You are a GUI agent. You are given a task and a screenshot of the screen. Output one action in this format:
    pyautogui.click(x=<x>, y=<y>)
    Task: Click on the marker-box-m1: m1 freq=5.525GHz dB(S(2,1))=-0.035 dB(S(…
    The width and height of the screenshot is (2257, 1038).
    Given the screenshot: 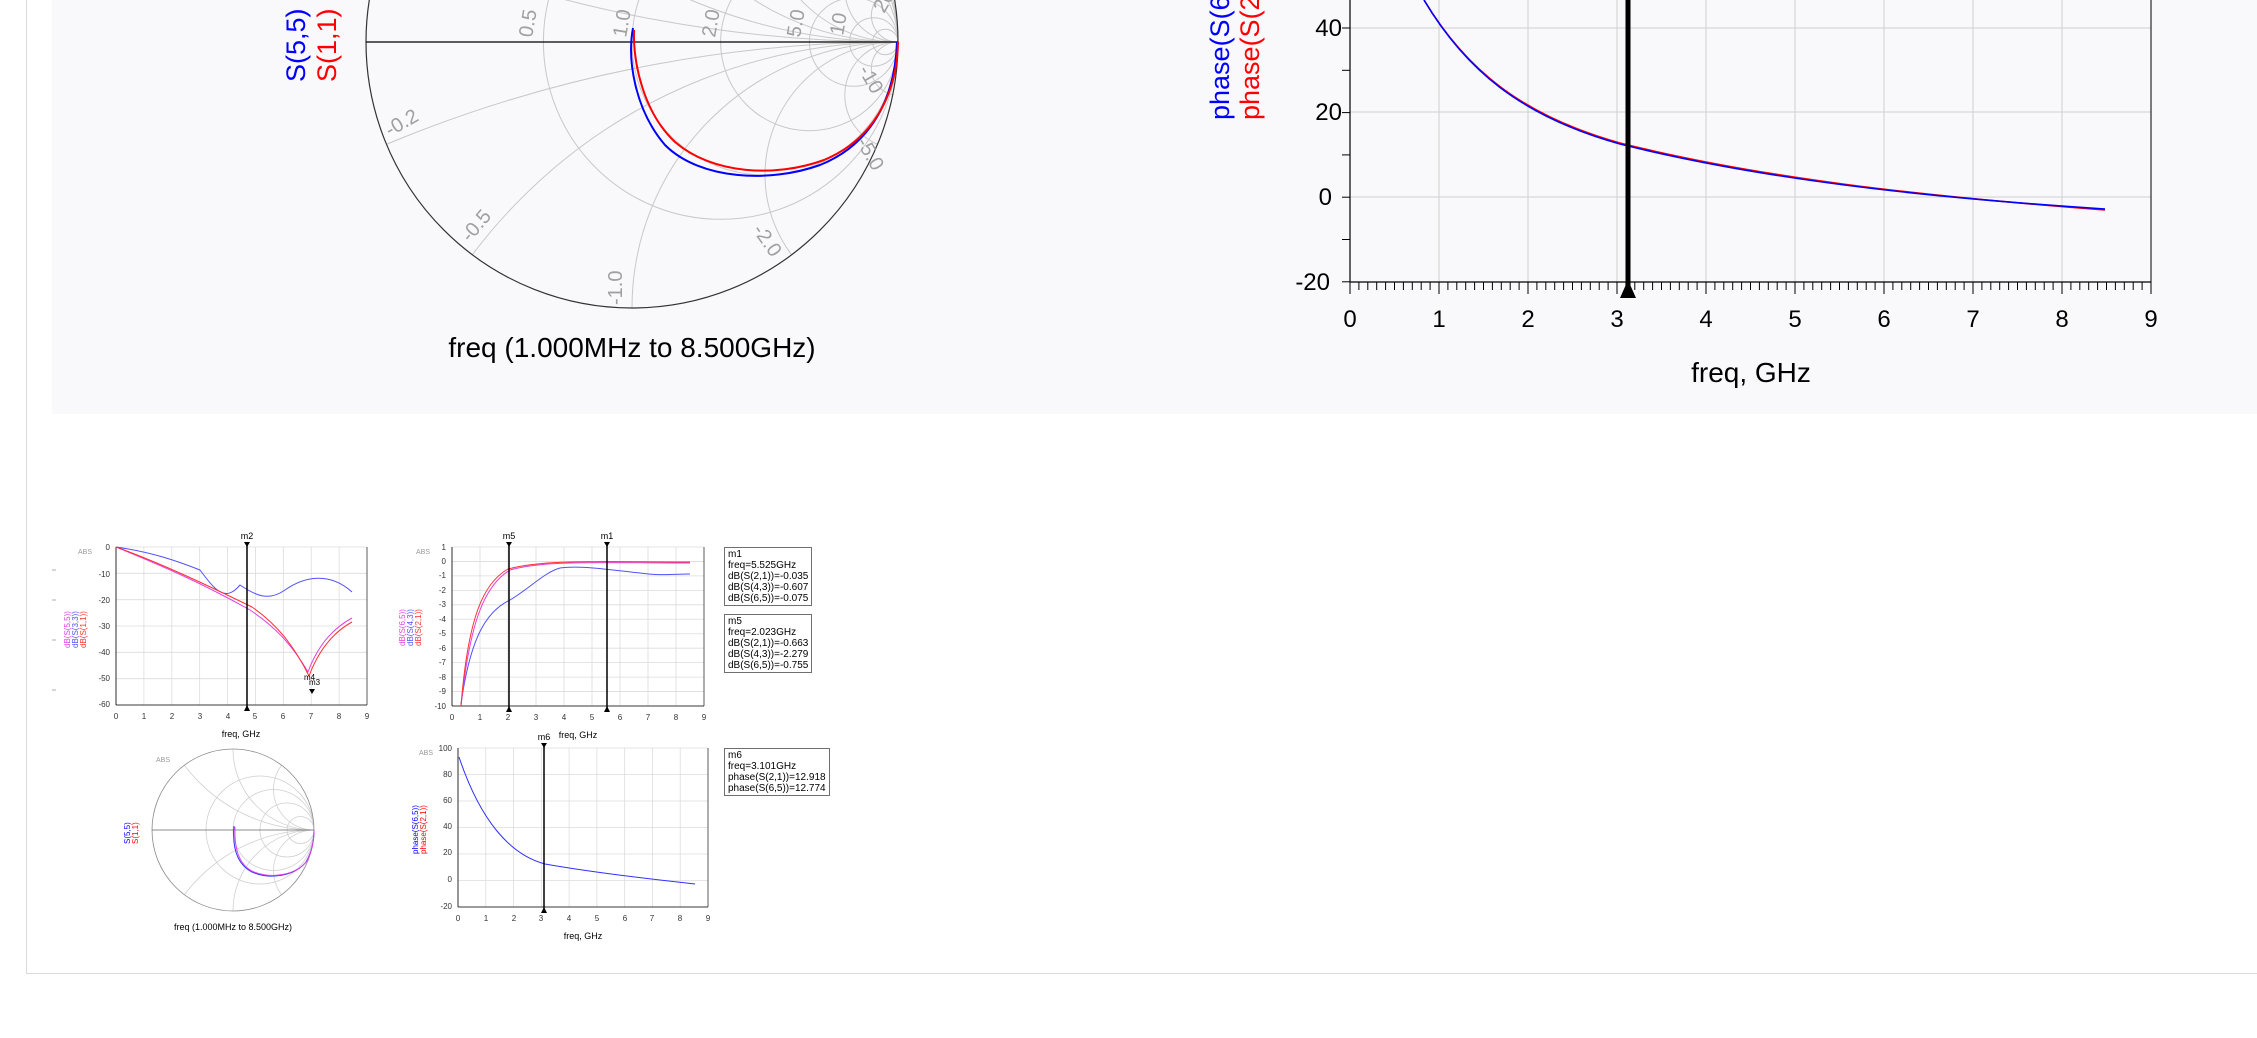 What is the action you would take?
    pyautogui.click(x=768, y=576)
    